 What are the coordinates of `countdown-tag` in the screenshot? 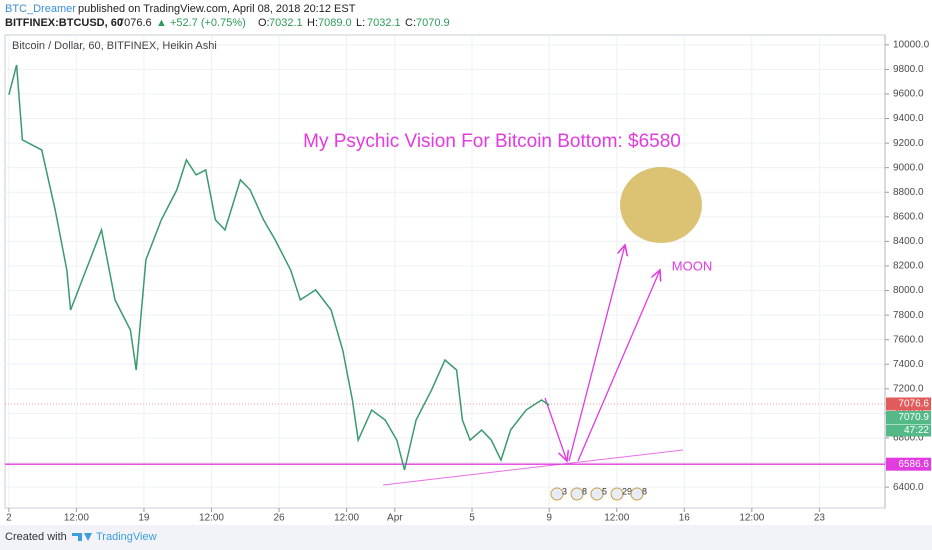 It's located at (908, 430).